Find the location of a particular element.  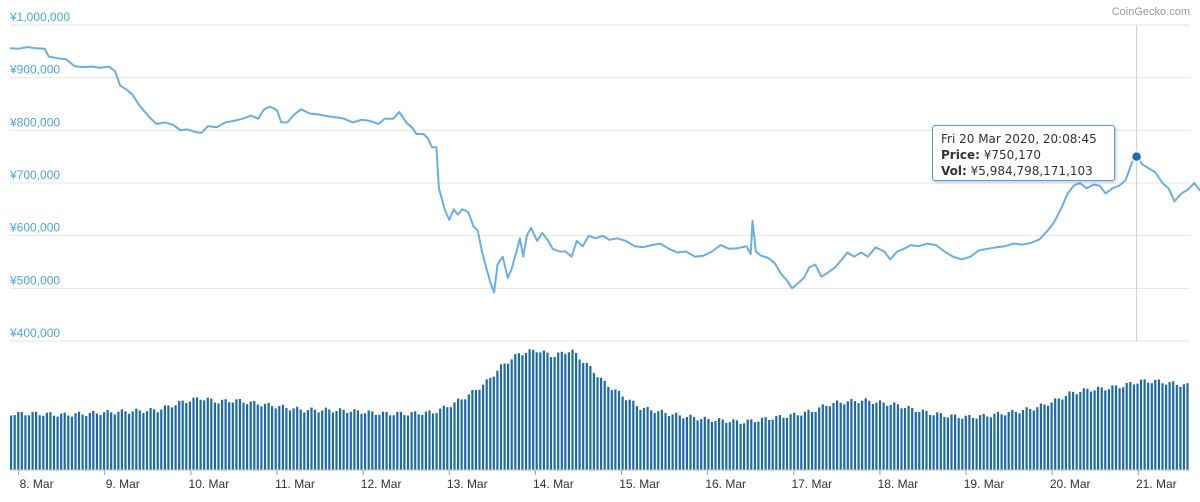

x-tick-label: 9. Mar is located at coordinates (123, 484).